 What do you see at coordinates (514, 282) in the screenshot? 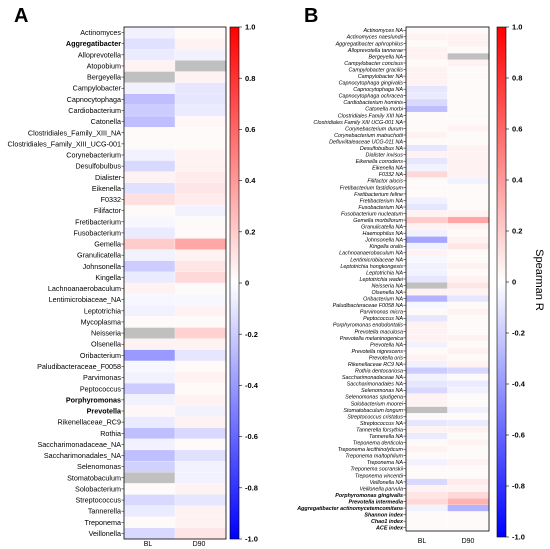
I see `panel-b-colorbar-tick-label: 0` at bounding box center [514, 282].